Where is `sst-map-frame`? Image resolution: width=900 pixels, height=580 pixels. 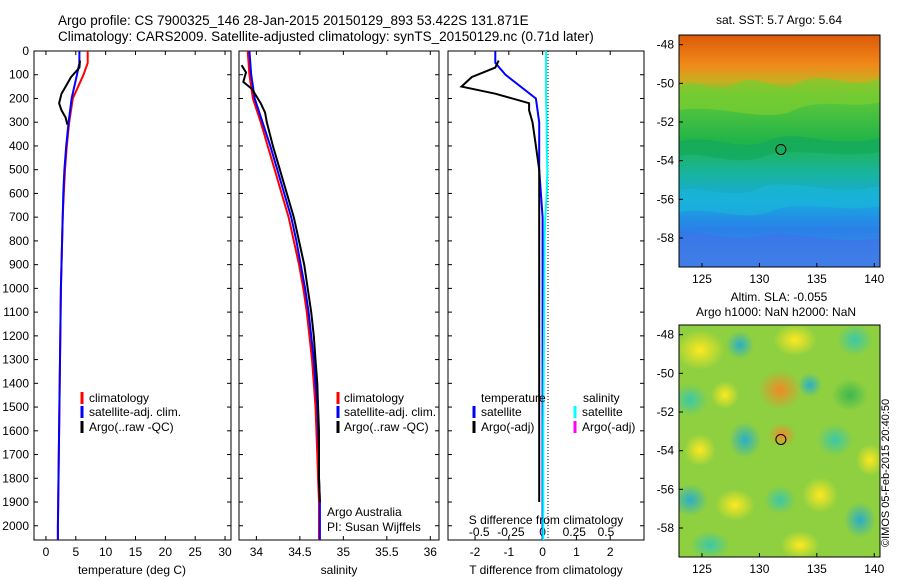 sst-map-frame is located at coordinates (779, 151).